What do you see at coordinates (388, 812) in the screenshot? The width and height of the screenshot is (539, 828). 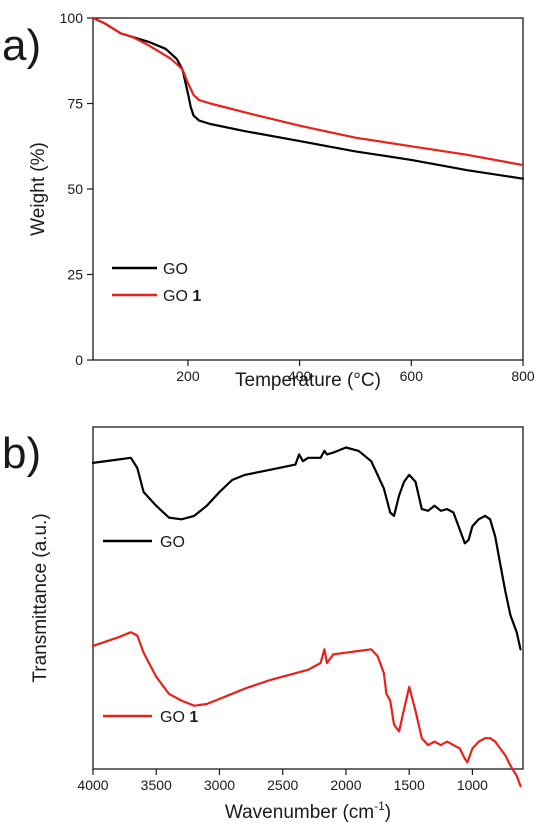 I see `x-axis-title-end: )` at bounding box center [388, 812].